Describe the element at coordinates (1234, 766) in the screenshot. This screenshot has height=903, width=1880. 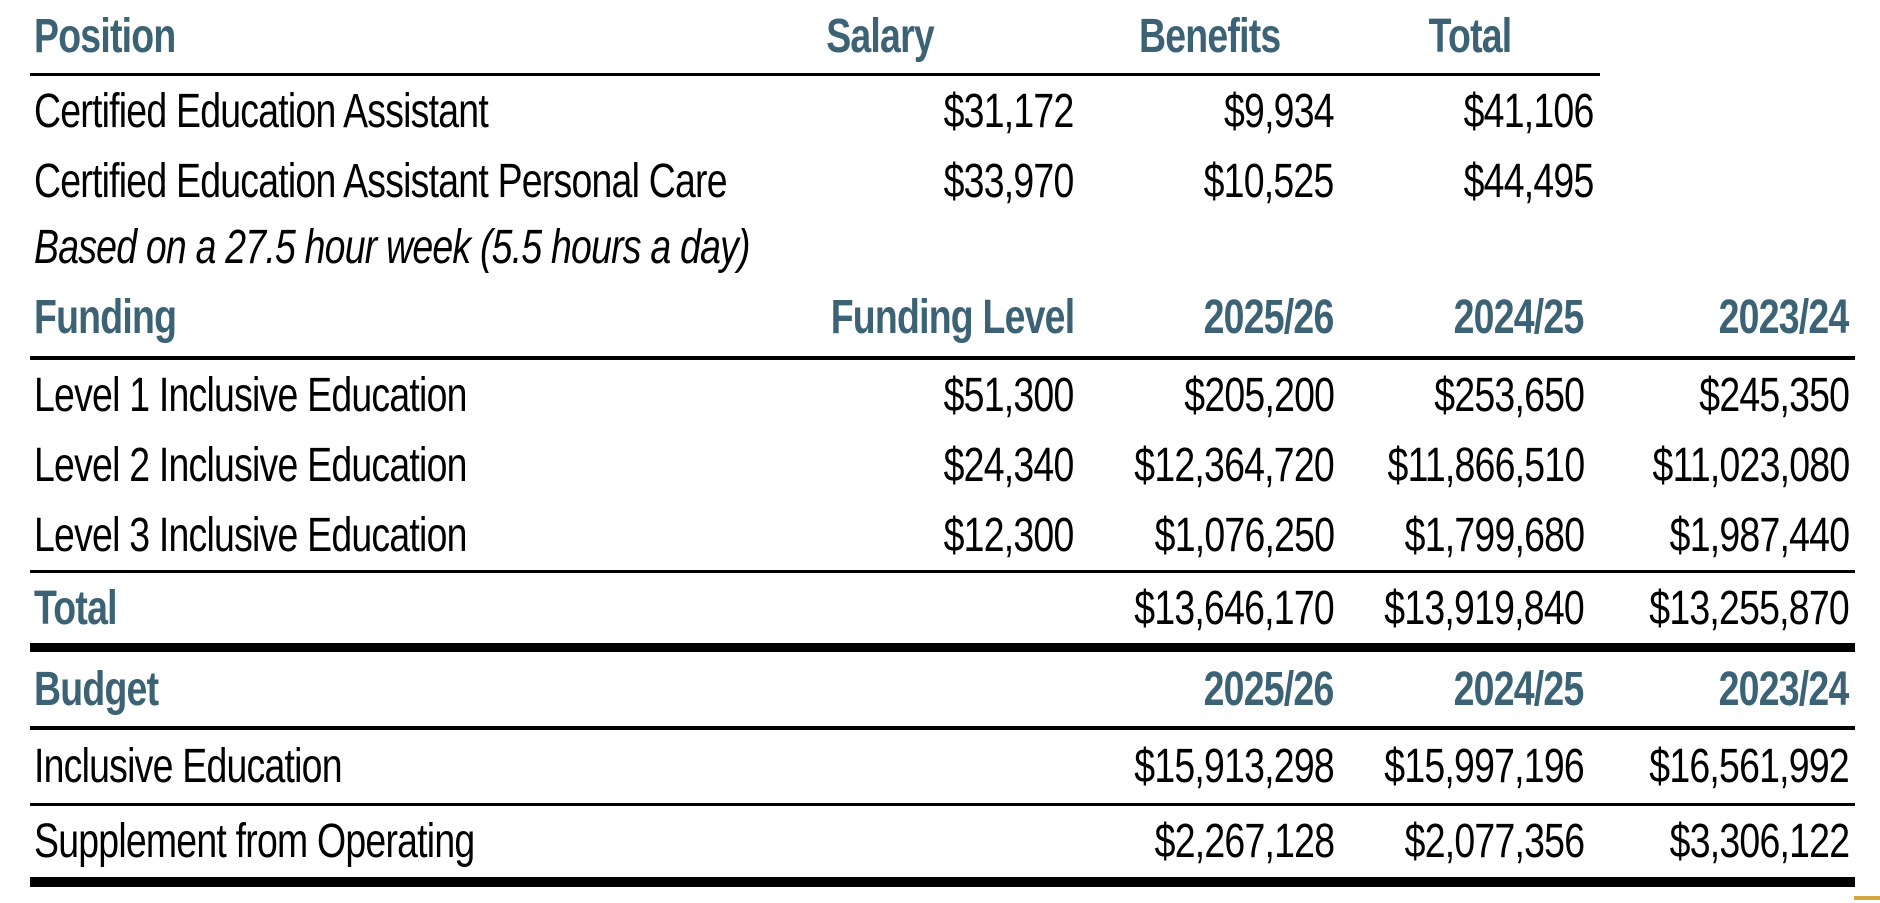
I see `year-2025-26-value: $15,913,298` at that location.